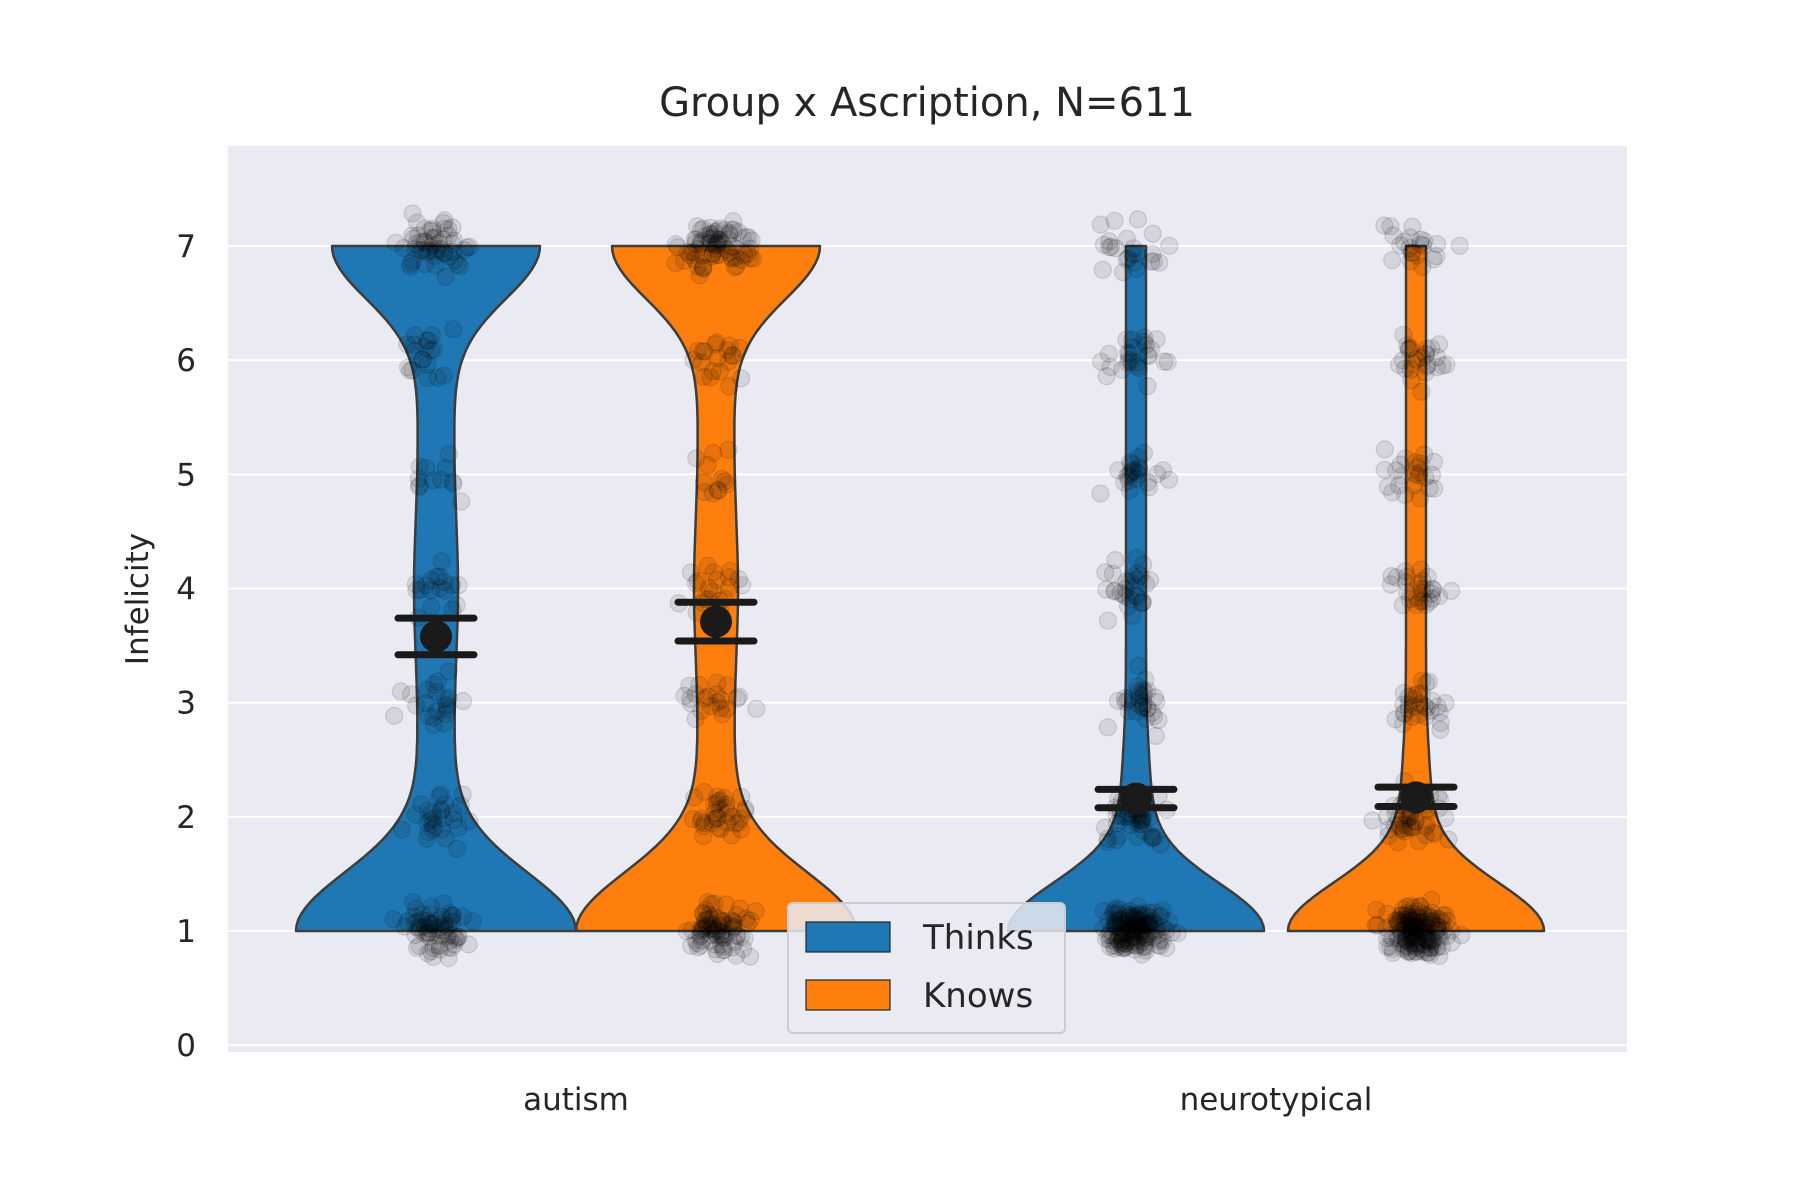 The height and width of the screenshot is (1200, 1800). What do you see at coordinates (848, 937) in the screenshot?
I see `legend-swatch-thinks` at bounding box center [848, 937].